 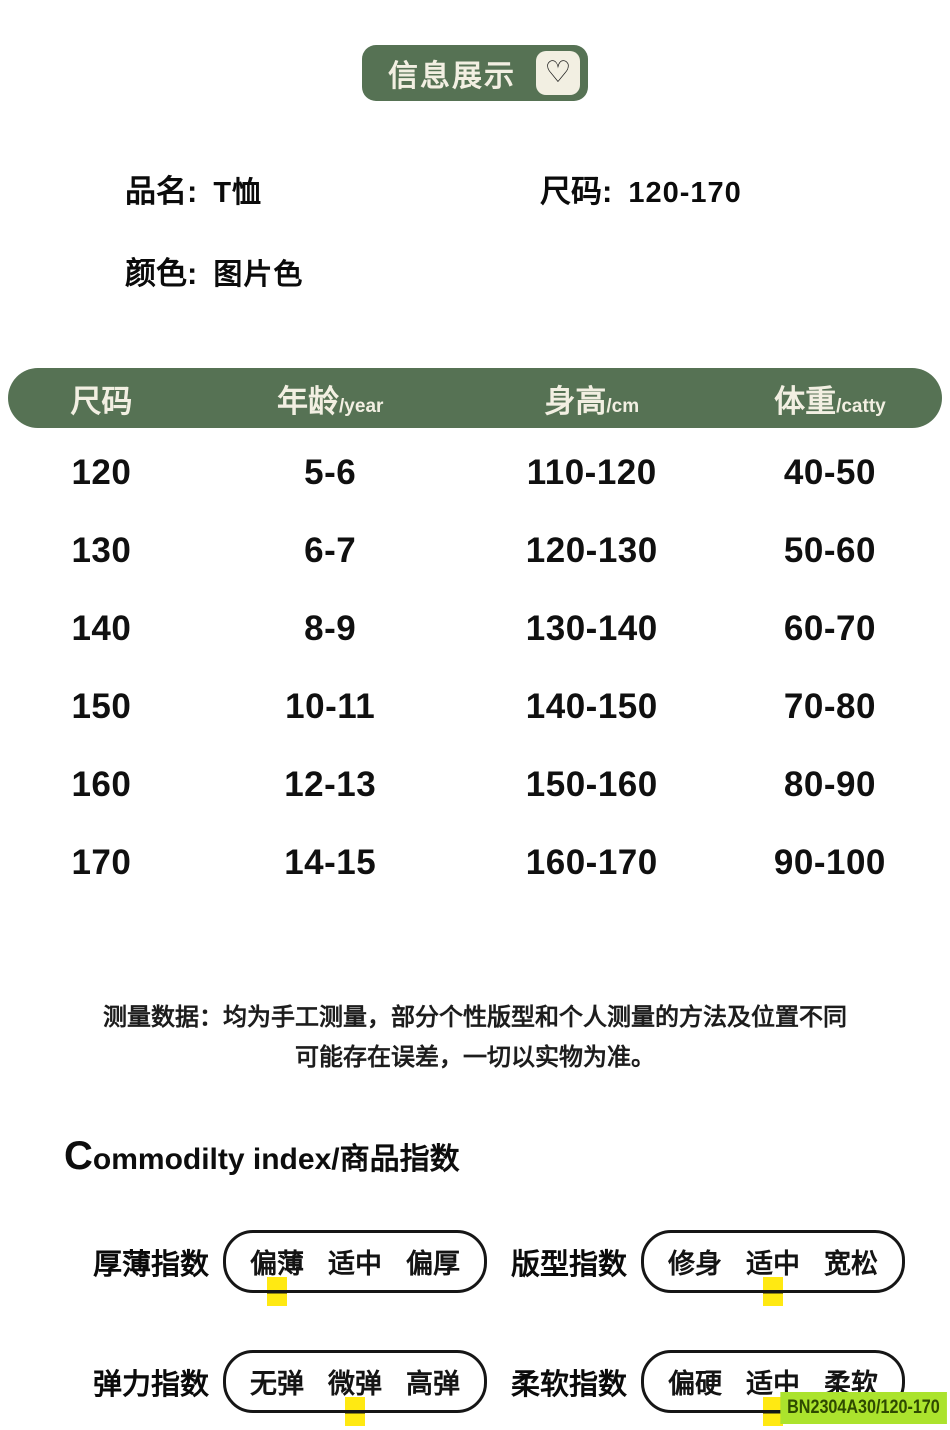 What do you see at coordinates (475, 398) in the screenshot?
I see `size-table-header: 尺码 年龄/year 身高/cm 体重/catty` at bounding box center [475, 398].